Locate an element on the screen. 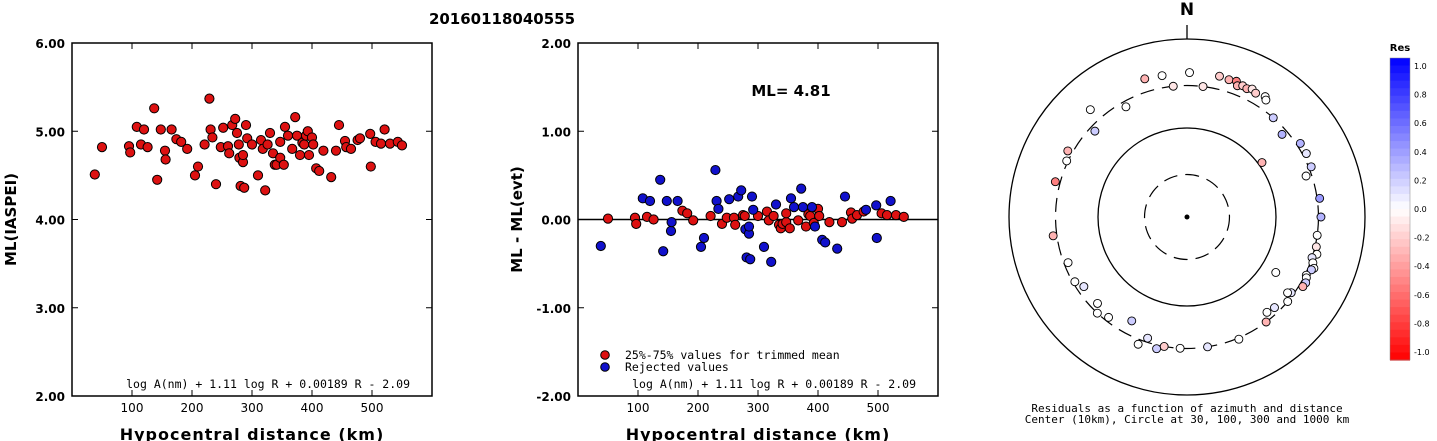 This screenshot has width=1437, height=441. circle-100km is located at coordinates (1187, 217).